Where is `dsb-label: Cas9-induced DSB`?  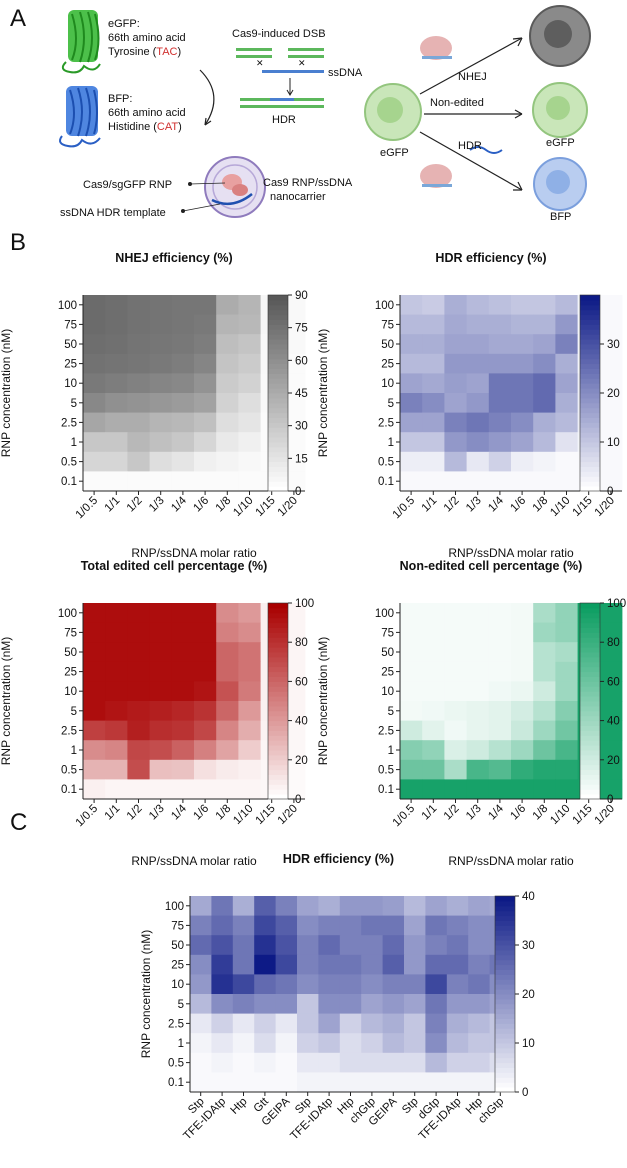 dsb-label: Cas9-induced DSB is located at coordinates (279, 34).